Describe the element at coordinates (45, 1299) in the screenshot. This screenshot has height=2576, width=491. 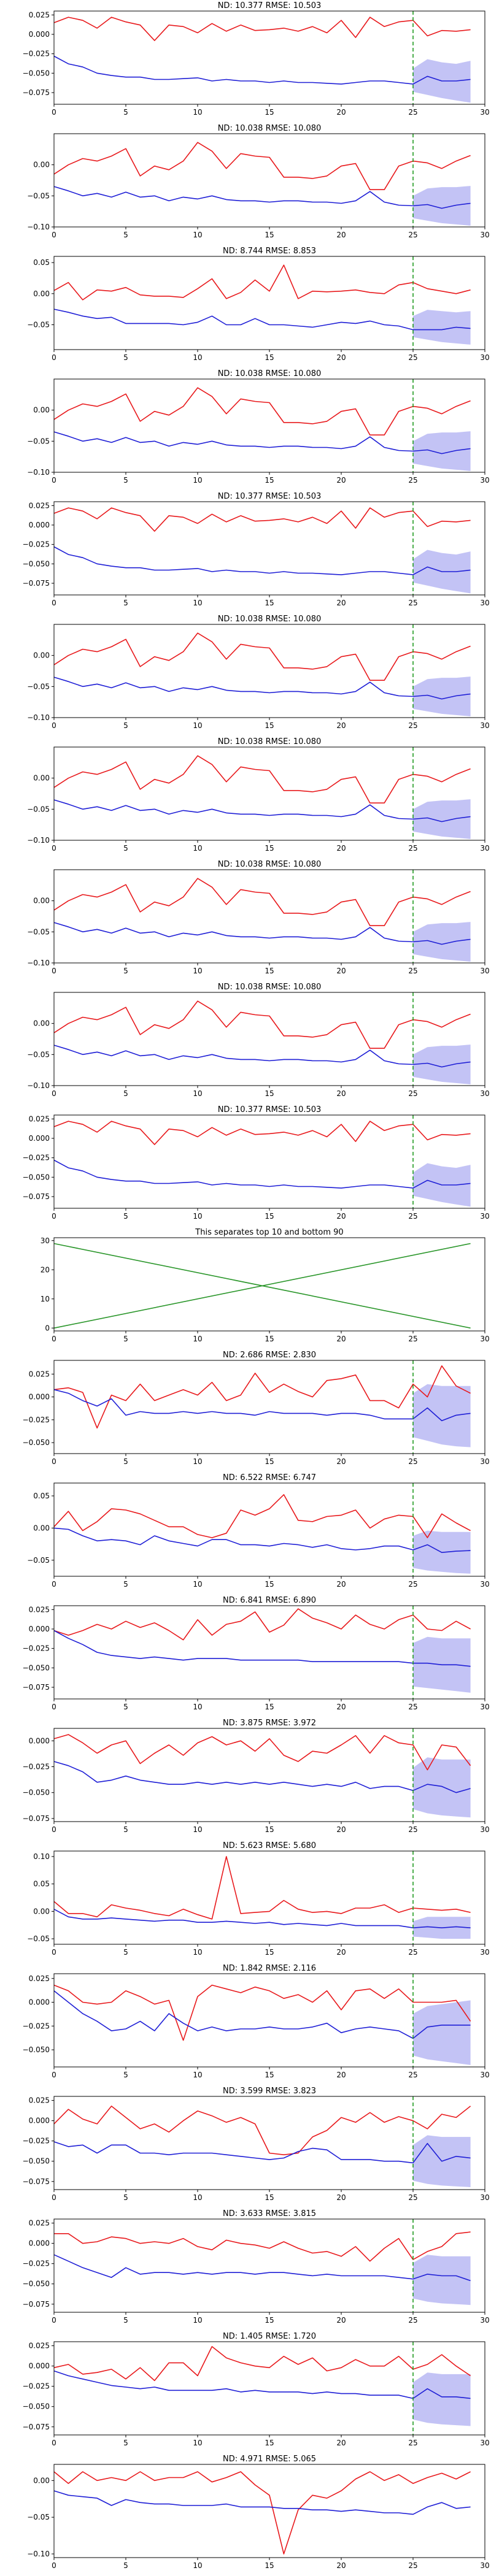
I see `y-tick-label: 10` at that location.